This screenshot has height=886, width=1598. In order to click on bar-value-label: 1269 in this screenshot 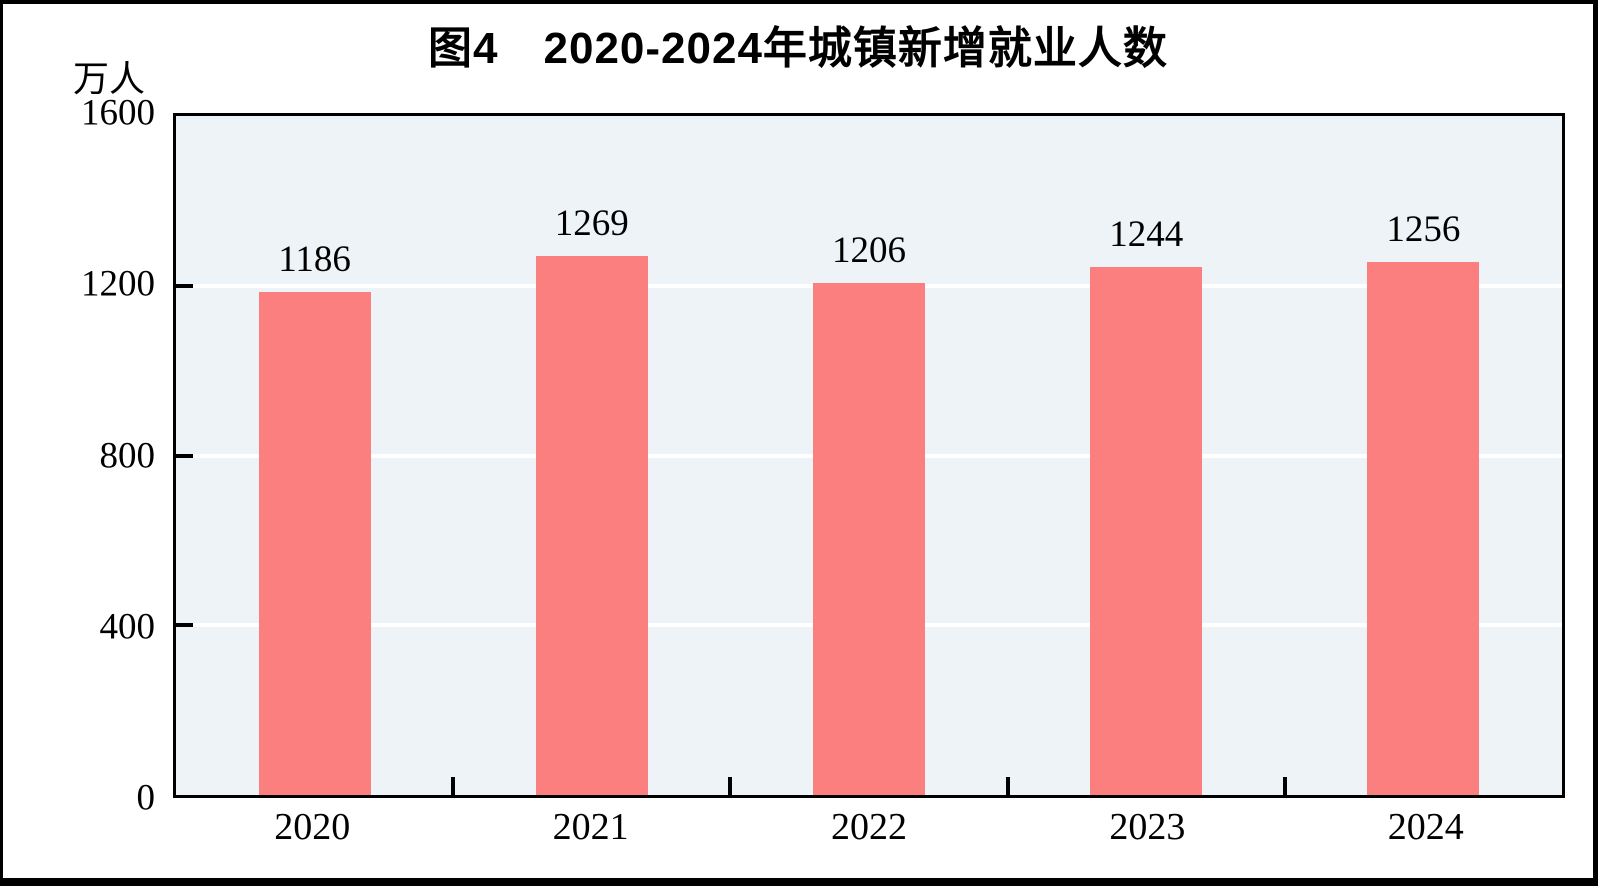, I will do `click(591, 224)`.